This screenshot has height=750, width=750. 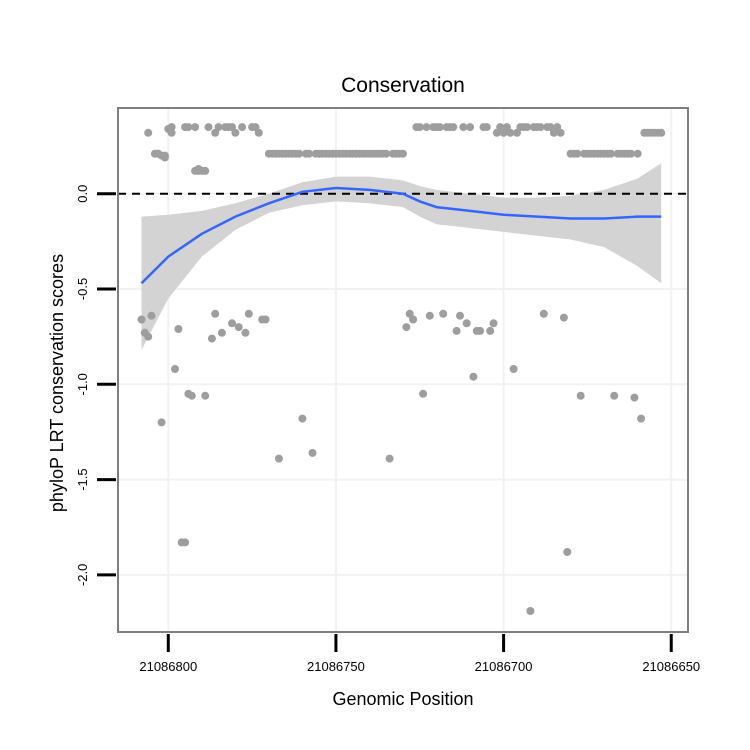 I want to click on x-tick-label: 21086650, so click(x=671, y=666).